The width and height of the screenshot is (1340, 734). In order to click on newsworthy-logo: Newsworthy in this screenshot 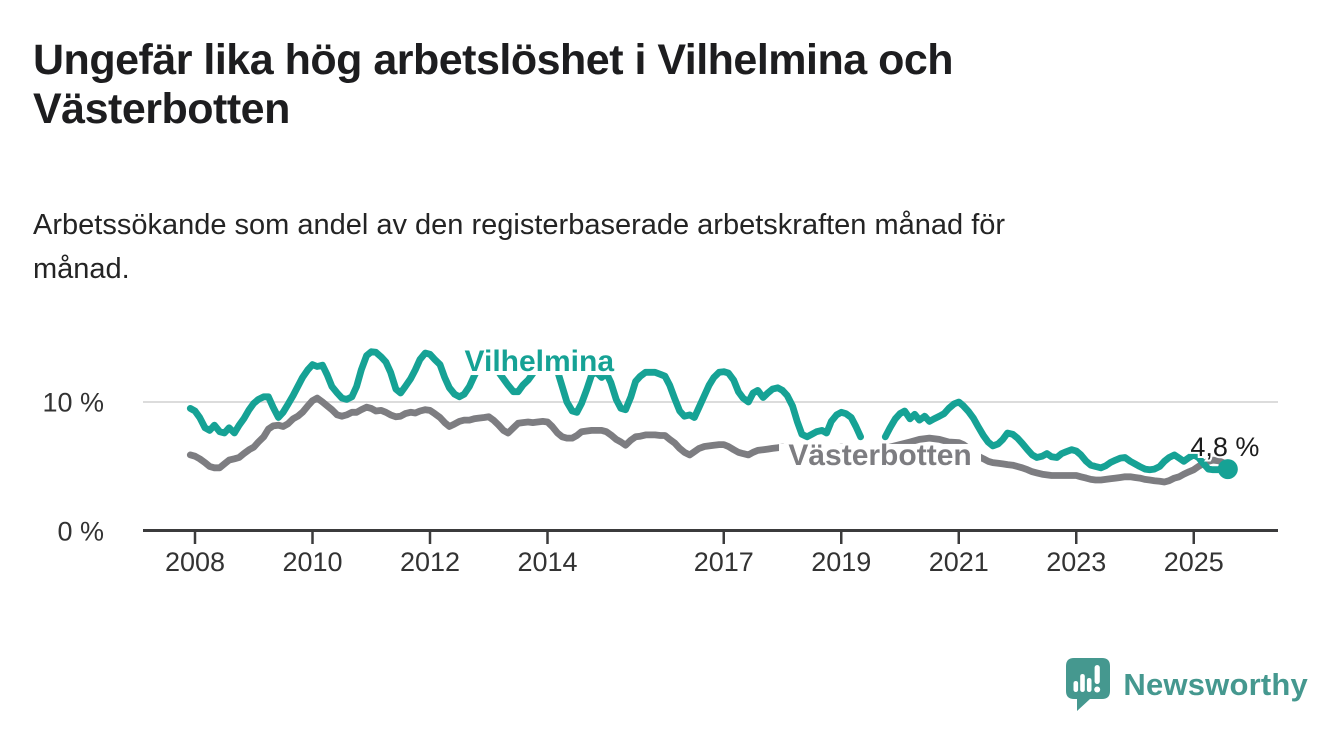, I will do `click(1187, 685)`.